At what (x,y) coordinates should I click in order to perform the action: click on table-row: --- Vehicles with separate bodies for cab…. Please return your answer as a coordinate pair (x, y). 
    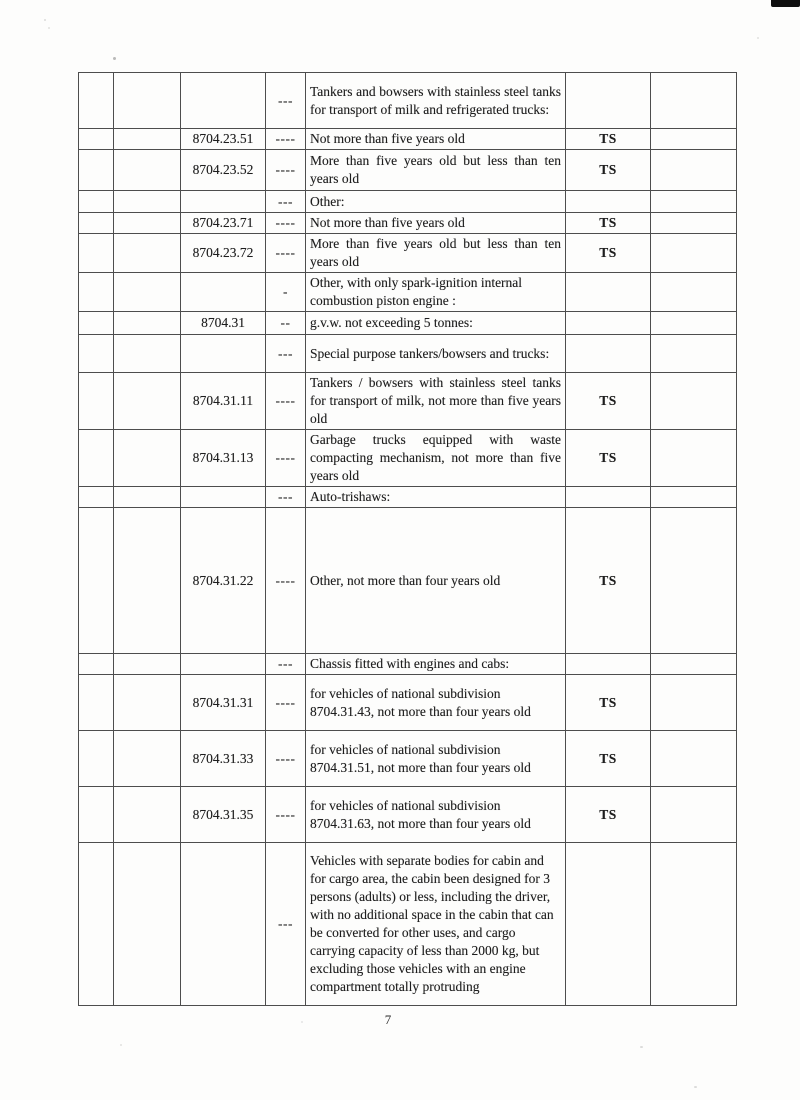
    Looking at the image, I should click on (407, 924).